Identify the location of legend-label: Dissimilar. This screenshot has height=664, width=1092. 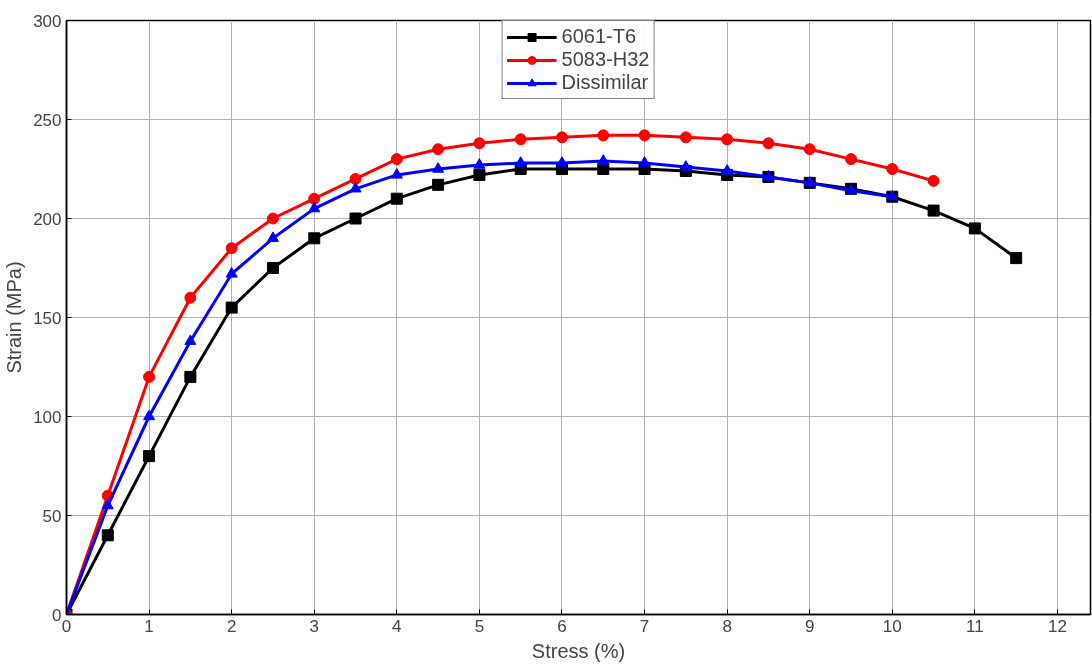
(605, 82).